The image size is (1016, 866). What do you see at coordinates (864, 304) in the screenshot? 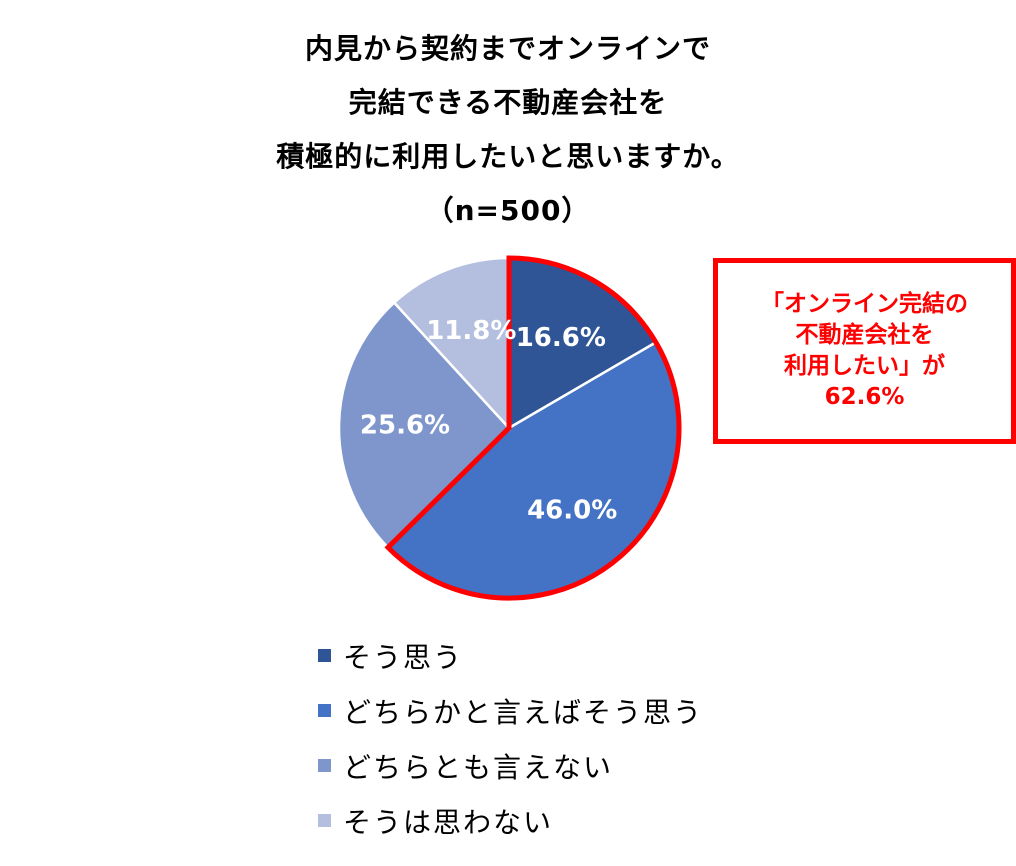
I see `callout-line-1: 「オンライン完結の` at bounding box center [864, 304].